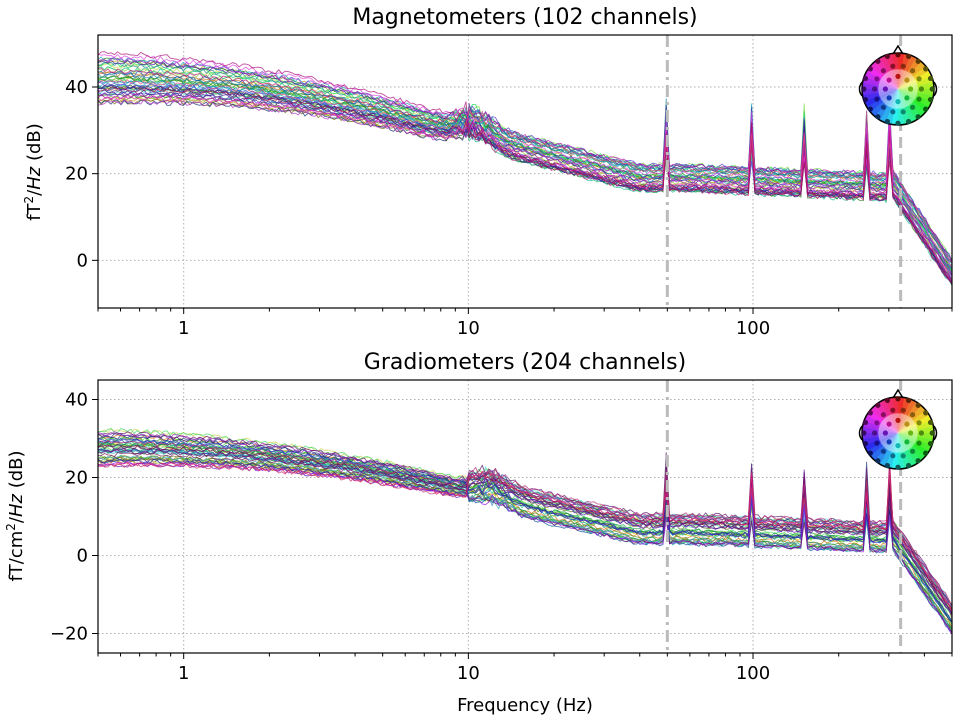  I want to click on frequency-xlabel: Frequency (Hz), so click(525, 705).